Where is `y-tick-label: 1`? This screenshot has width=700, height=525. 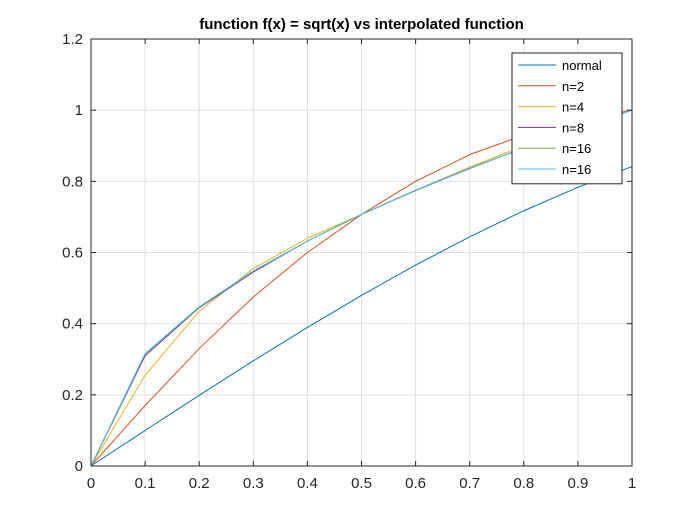 y-tick-label: 1 is located at coordinates (79, 110).